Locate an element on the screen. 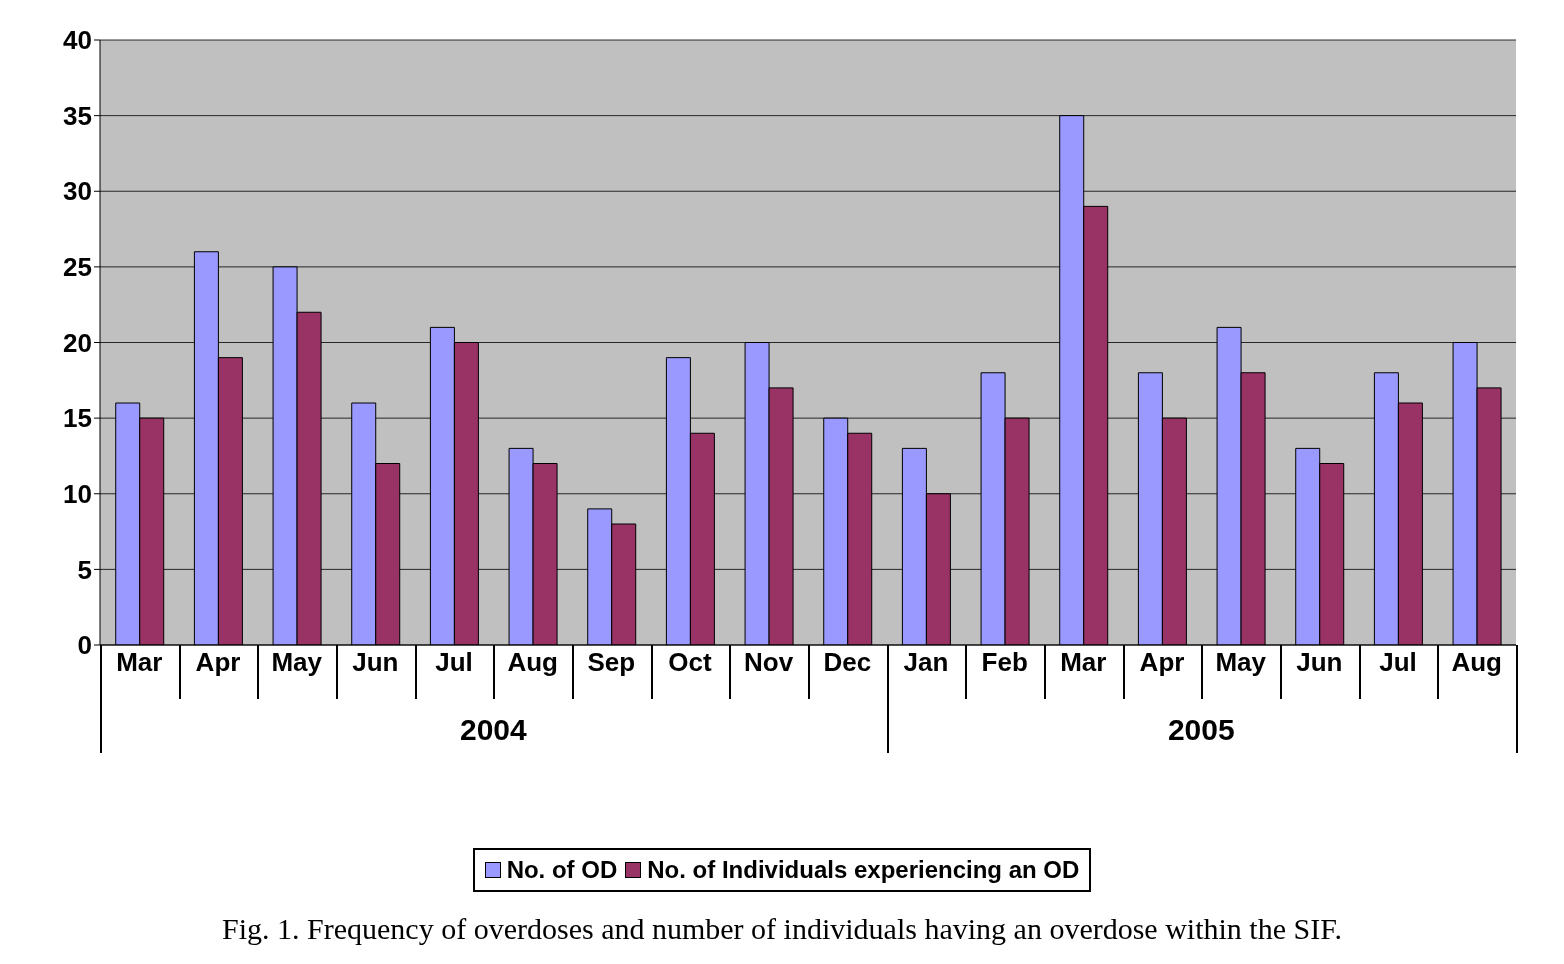 The height and width of the screenshot is (964, 1564). text: 2004 is located at coordinates (493, 730).